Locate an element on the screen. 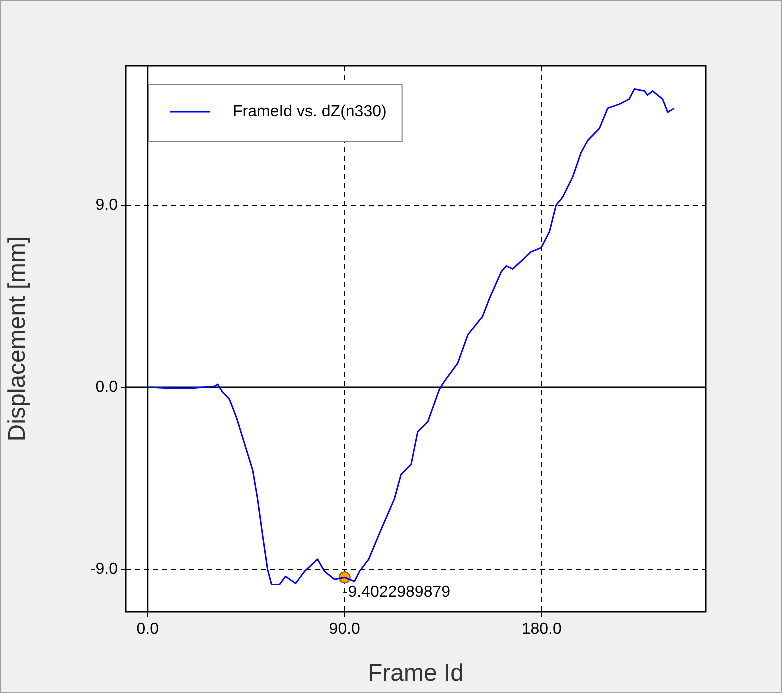 The image size is (782, 693). y-tick-label: -9.0 is located at coordinates (104, 569).